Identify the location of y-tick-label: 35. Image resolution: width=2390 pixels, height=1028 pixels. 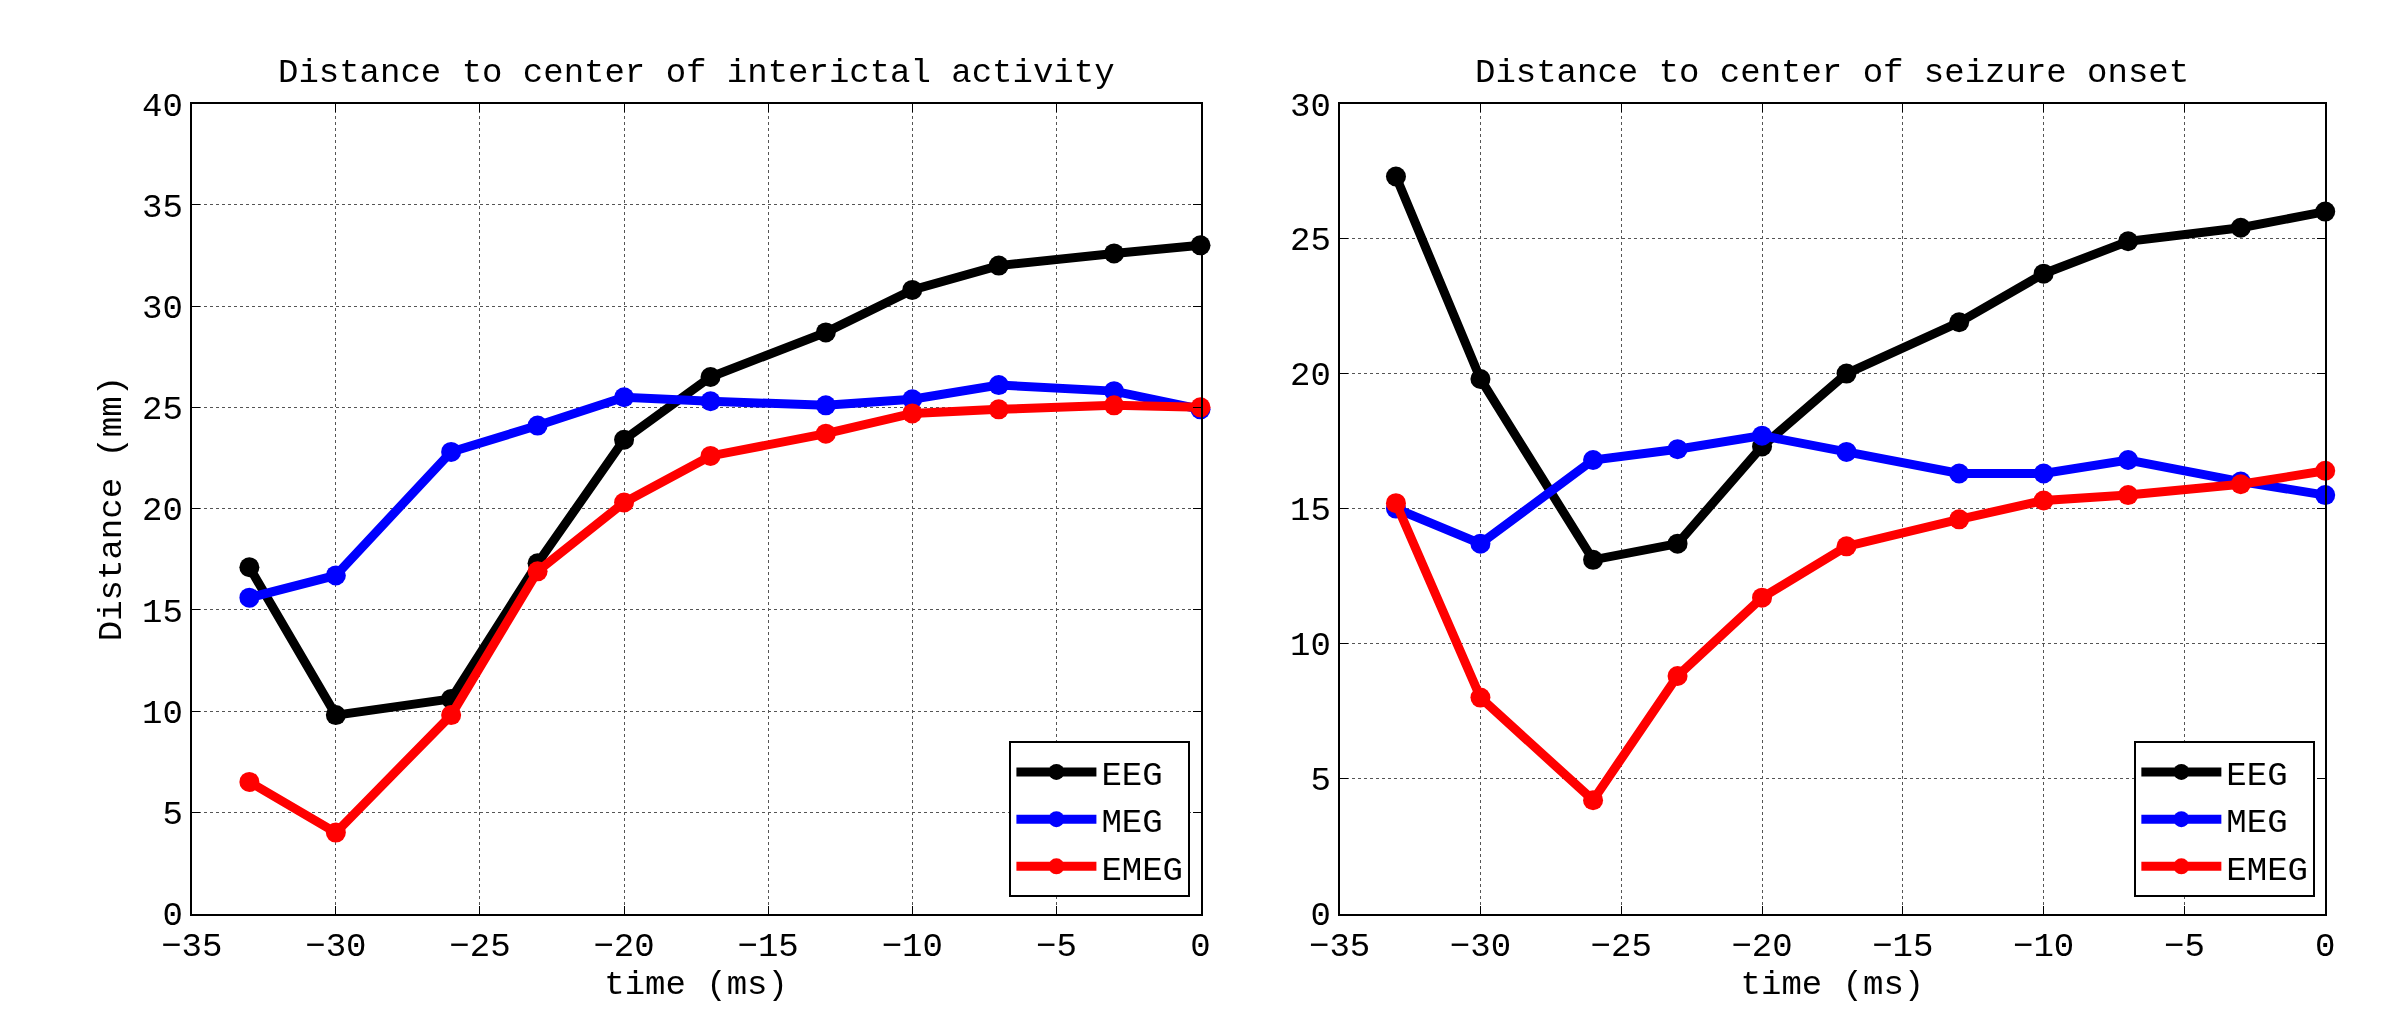
(162, 207).